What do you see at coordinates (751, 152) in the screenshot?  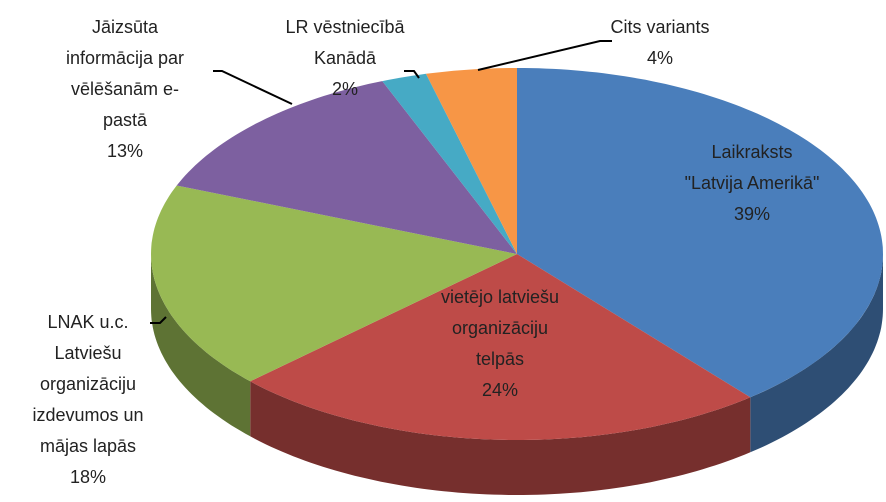 I see `label-line: Laikraksts` at bounding box center [751, 152].